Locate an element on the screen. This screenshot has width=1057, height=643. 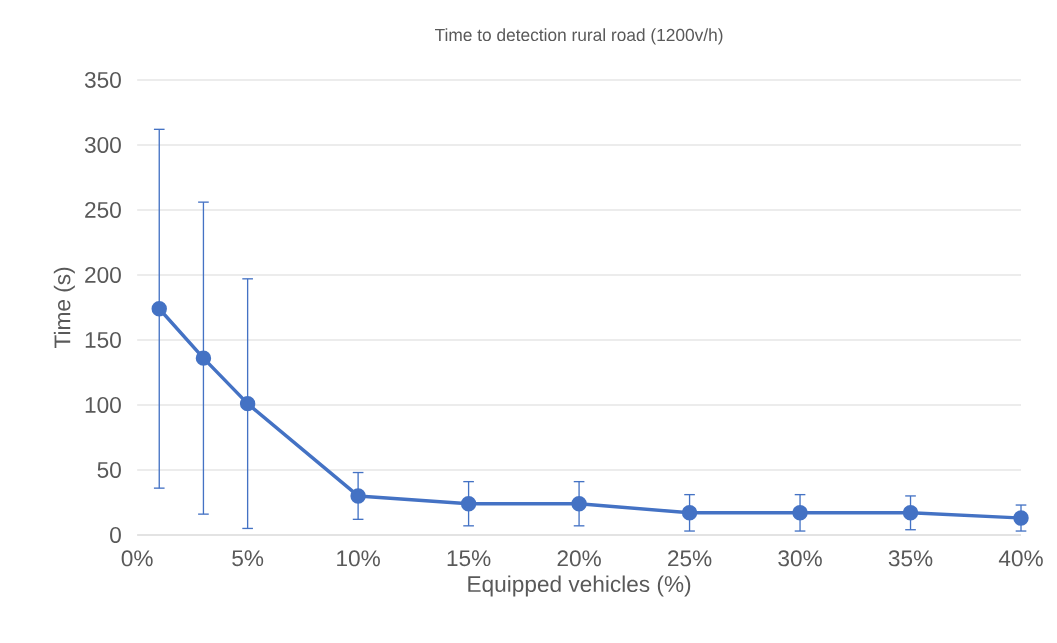
x-tick-label: 5% is located at coordinates (248, 558).